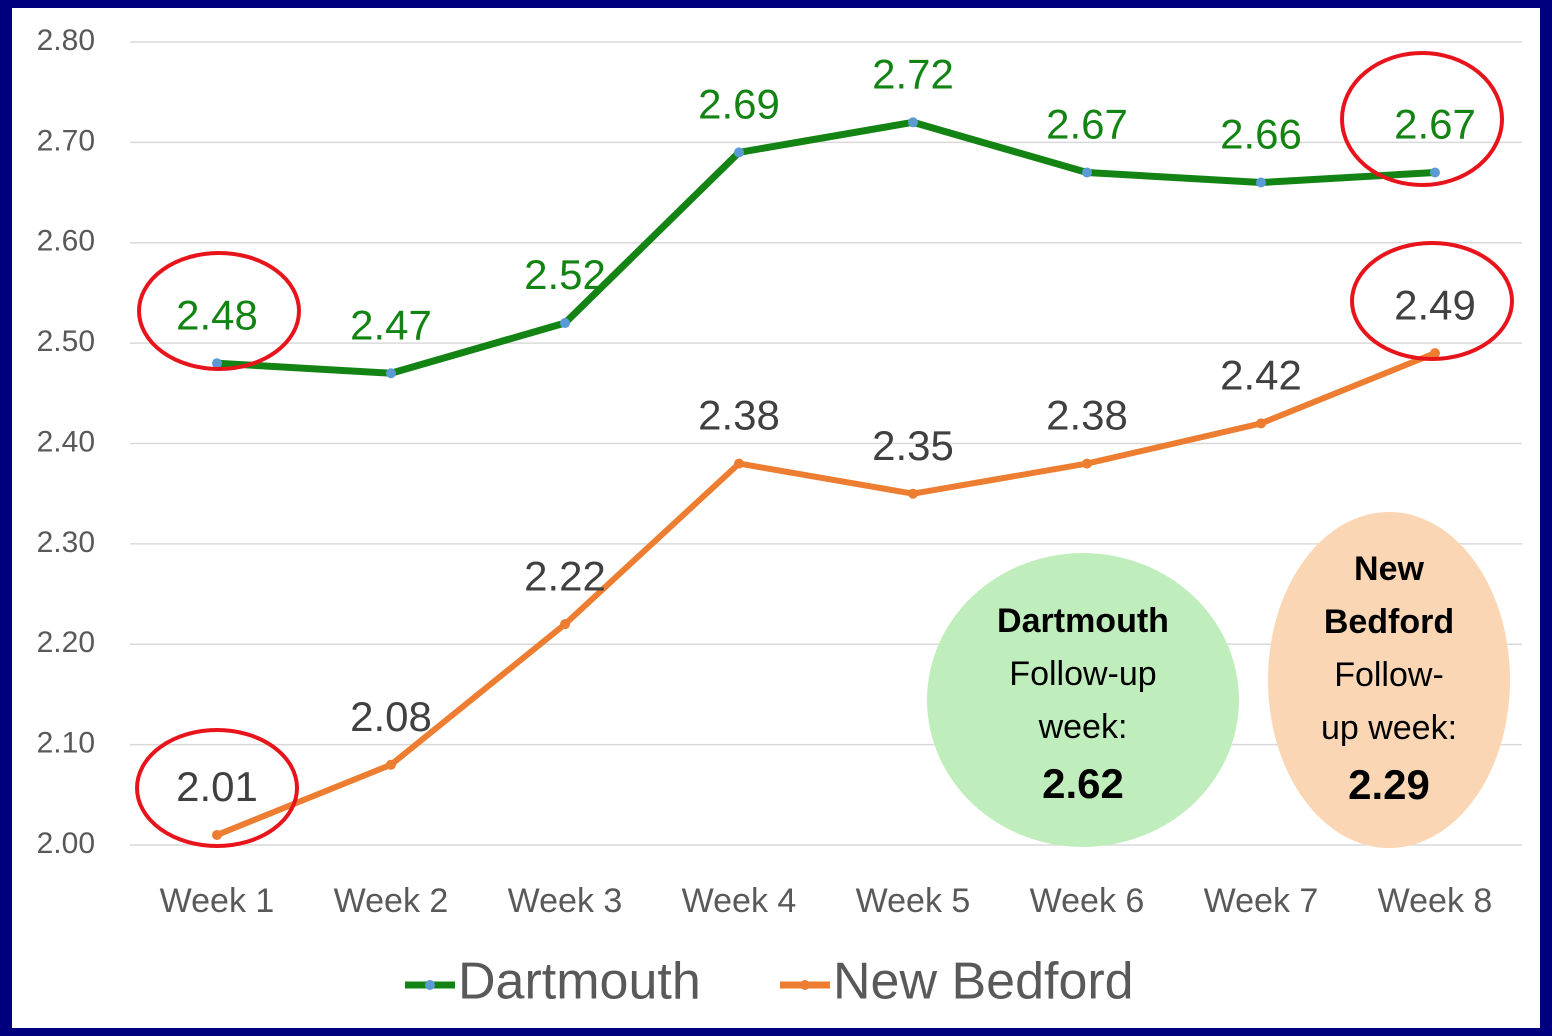 This screenshot has height=1036, width=1552. Describe the element at coordinates (1087, 901) in the screenshot. I see `x-tick-label: Week 6` at that location.